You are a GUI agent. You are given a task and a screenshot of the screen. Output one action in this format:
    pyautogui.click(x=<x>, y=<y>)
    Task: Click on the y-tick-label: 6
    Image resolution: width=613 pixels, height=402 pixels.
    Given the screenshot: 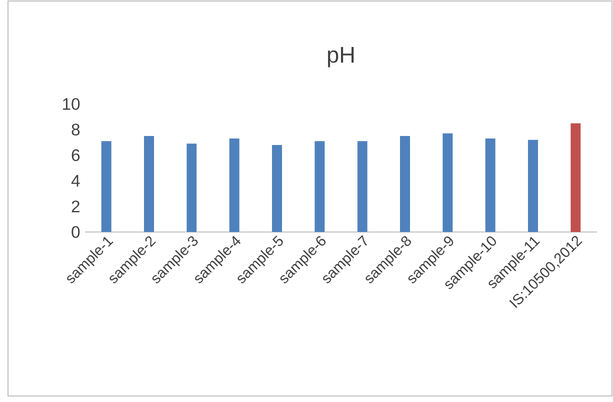 What is the action you would take?
    pyautogui.click(x=76, y=155)
    